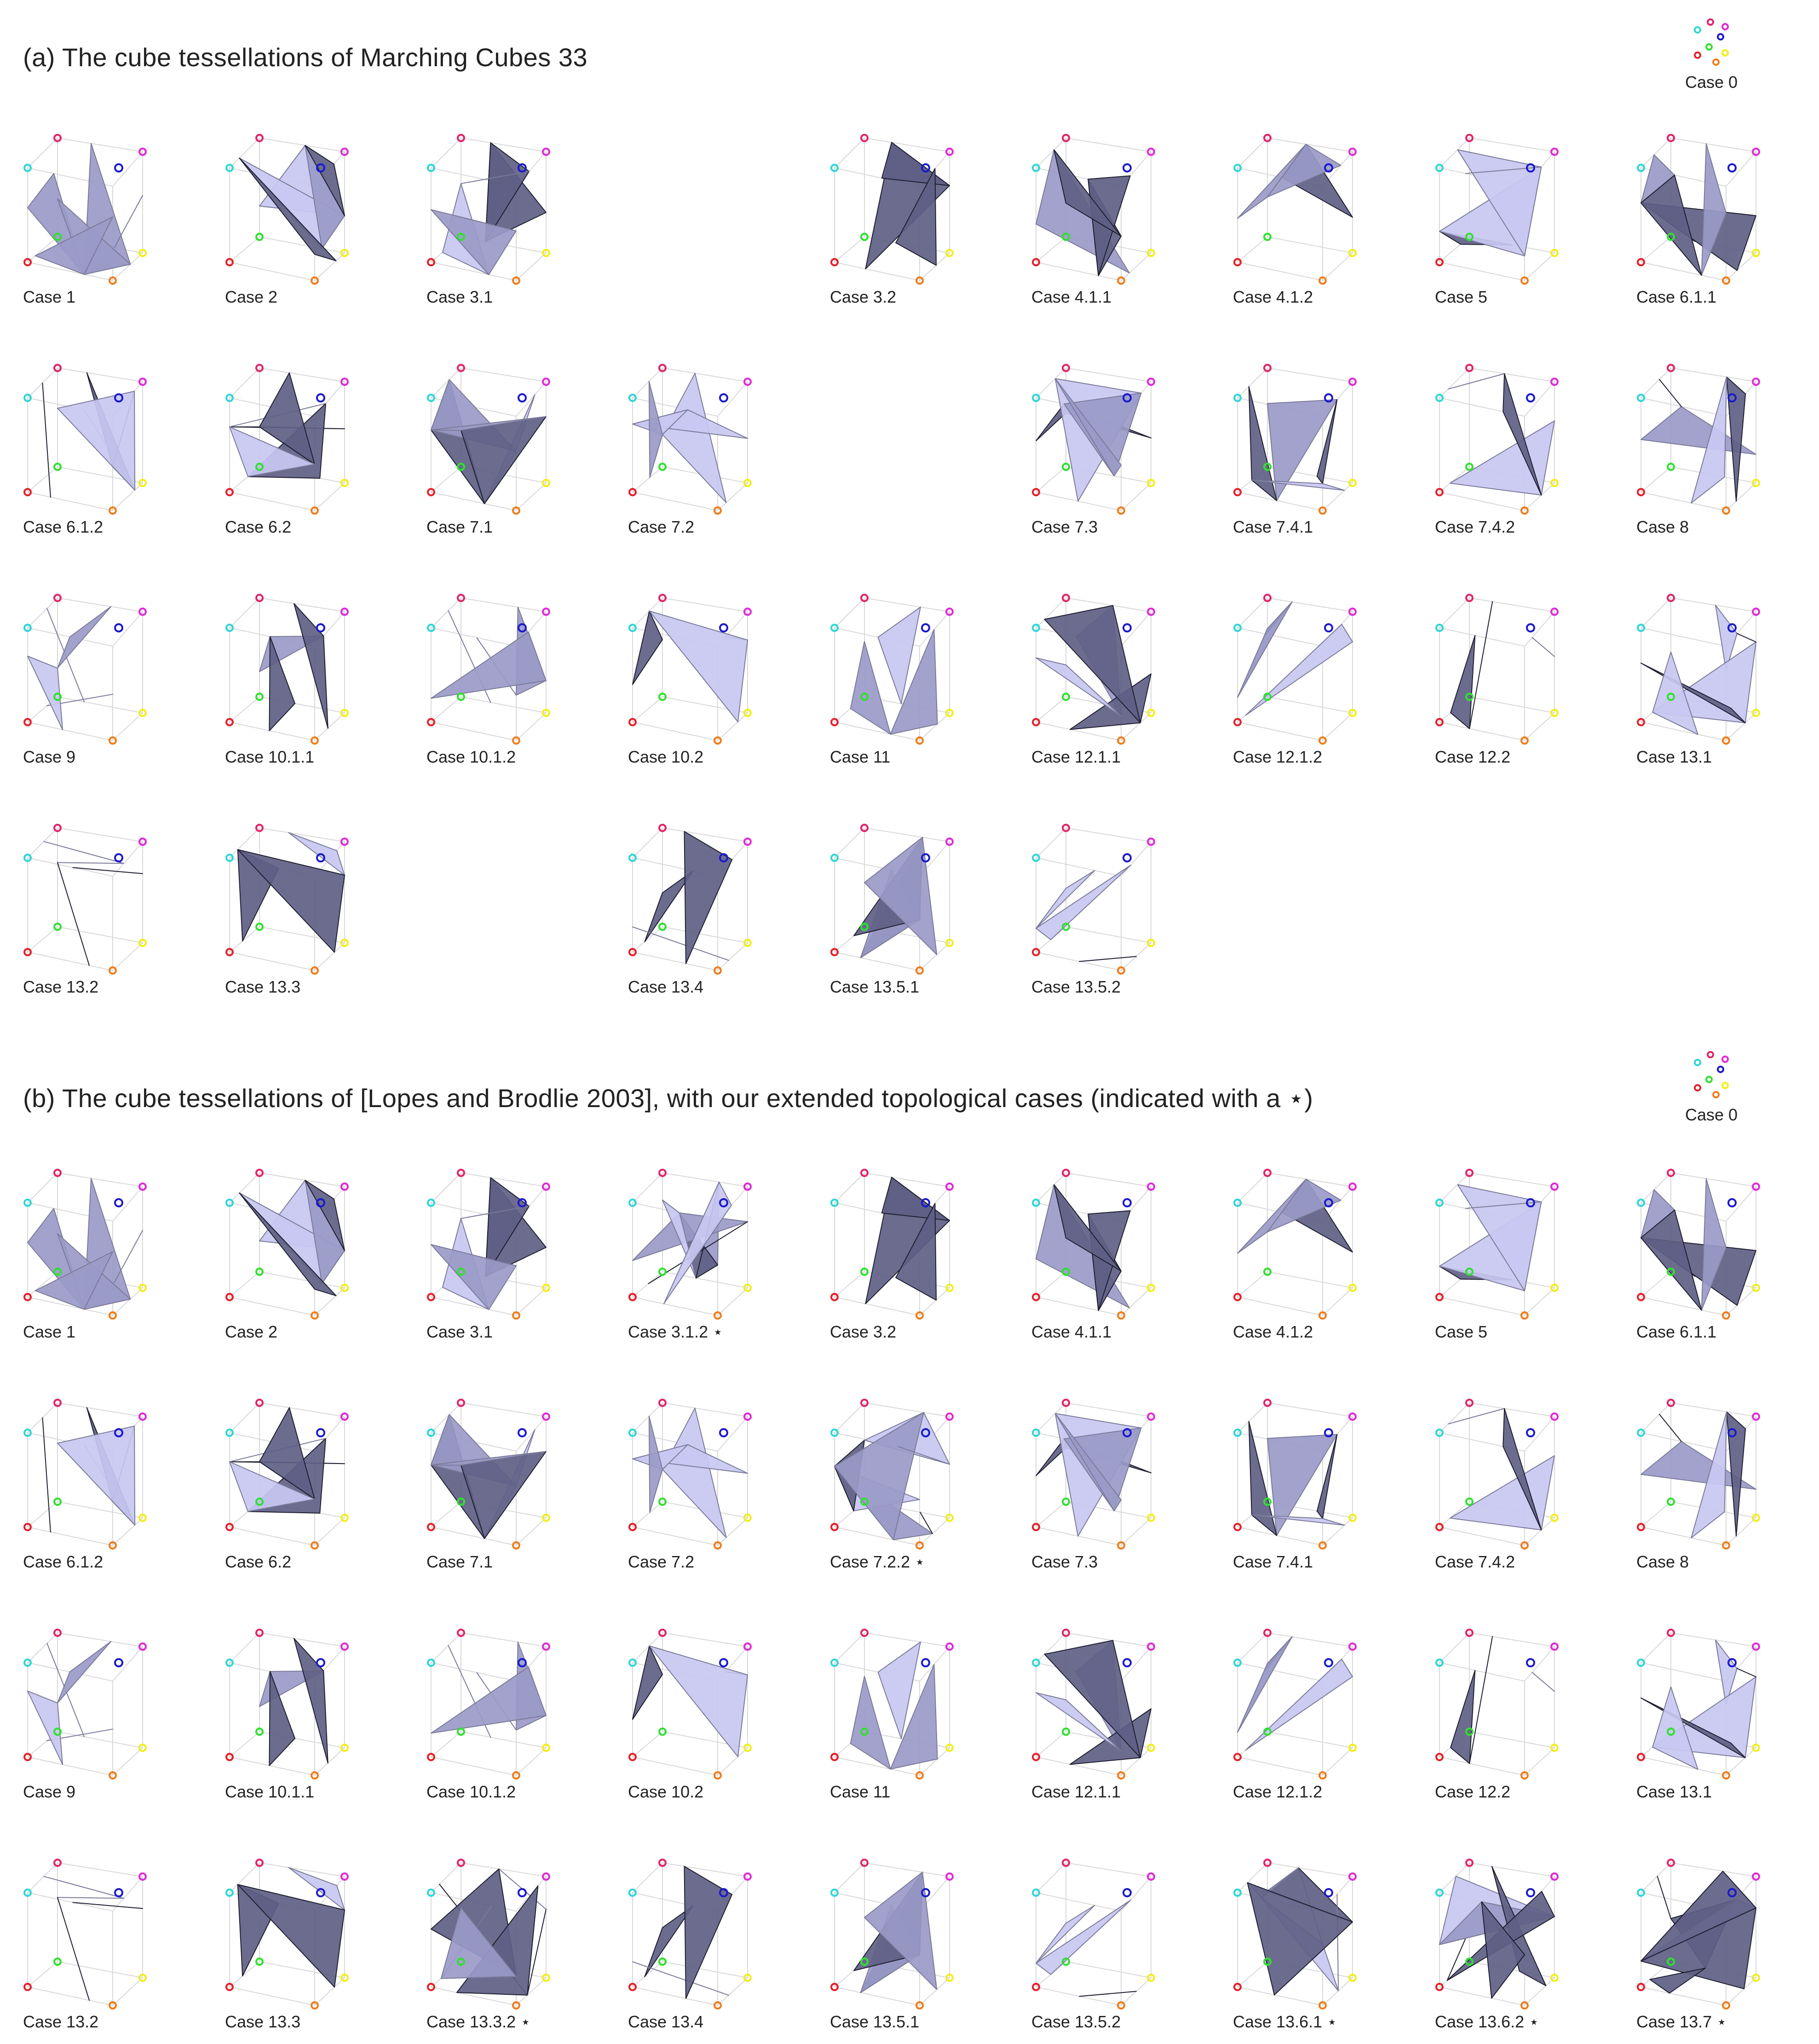  What do you see at coordinates (63, 1561) in the screenshot?
I see `case-label: Case 6.1.2` at bounding box center [63, 1561].